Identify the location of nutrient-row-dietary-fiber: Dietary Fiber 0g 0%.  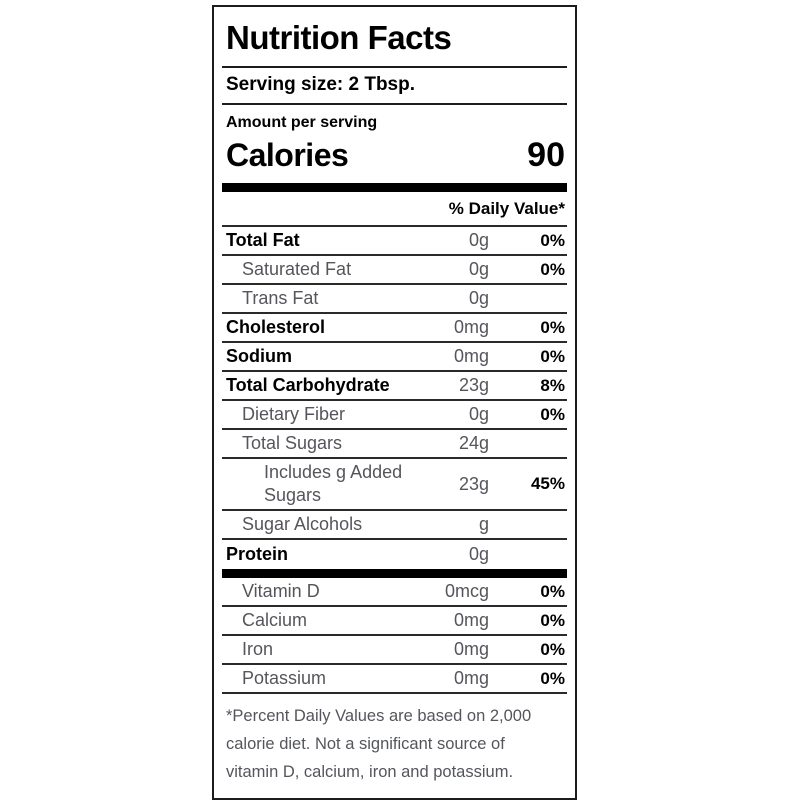
(394, 415).